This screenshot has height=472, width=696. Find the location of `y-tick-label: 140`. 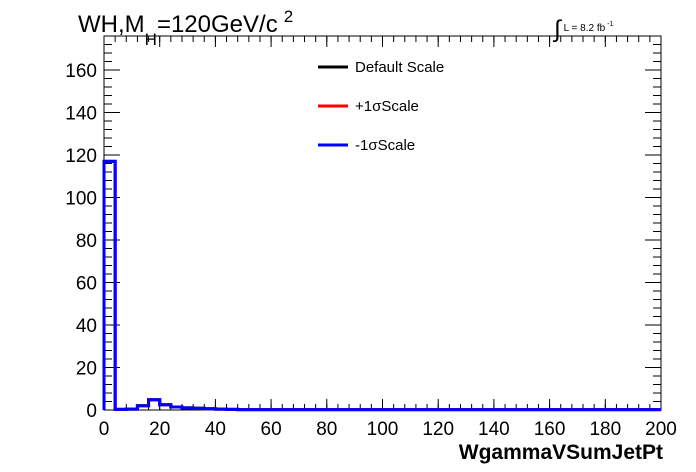

y-tick-label: 140 is located at coordinates (81, 114).